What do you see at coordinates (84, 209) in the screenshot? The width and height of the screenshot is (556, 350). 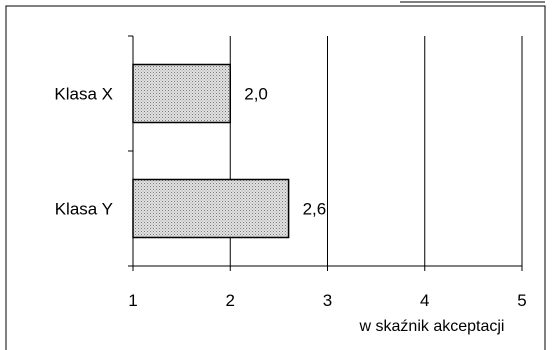 I see `category-label: Klasa Y` at bounding box center [84, 209].